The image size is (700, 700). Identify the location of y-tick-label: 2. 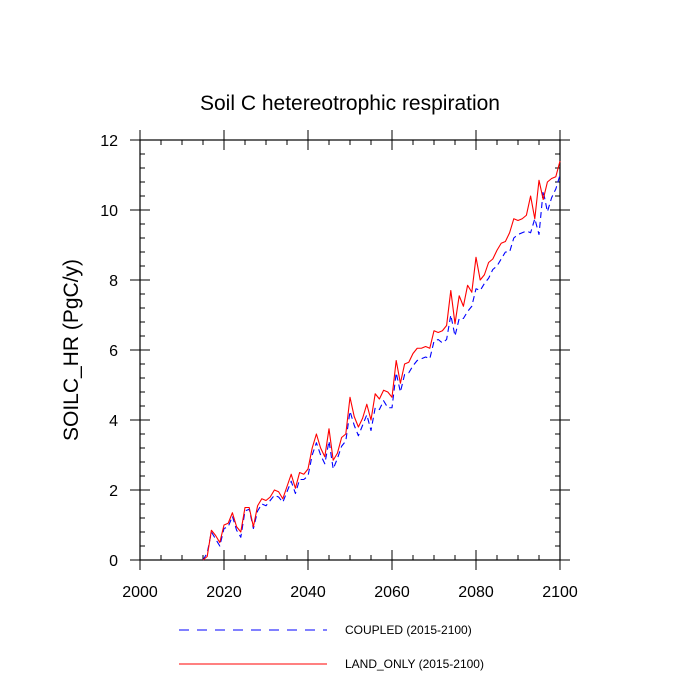
(113, 491).